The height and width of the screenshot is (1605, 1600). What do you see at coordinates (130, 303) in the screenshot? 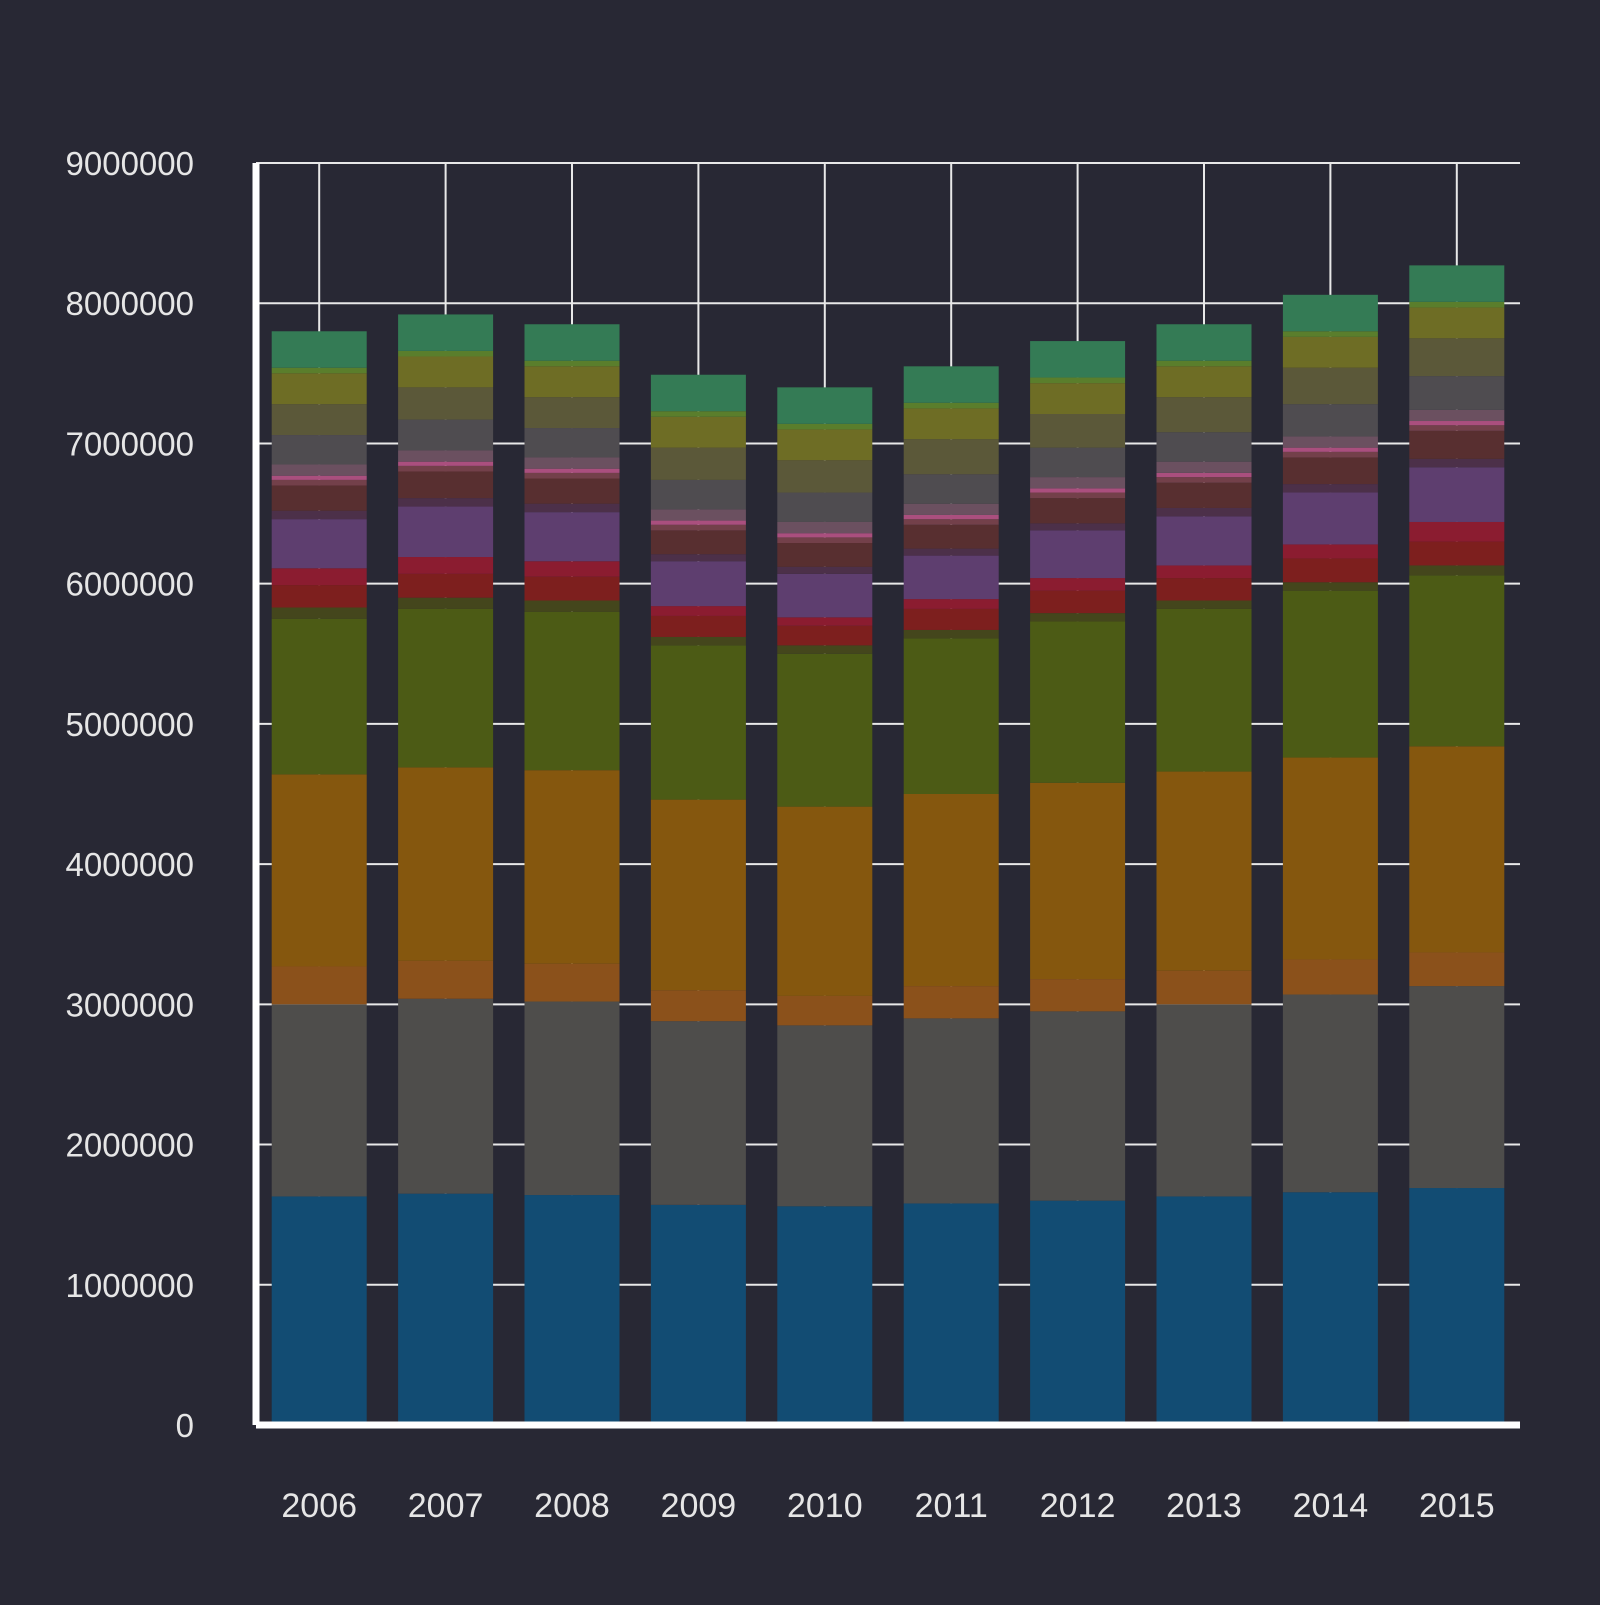
I see `y-tick-label: 8000000` at bounding box center [130, 303].